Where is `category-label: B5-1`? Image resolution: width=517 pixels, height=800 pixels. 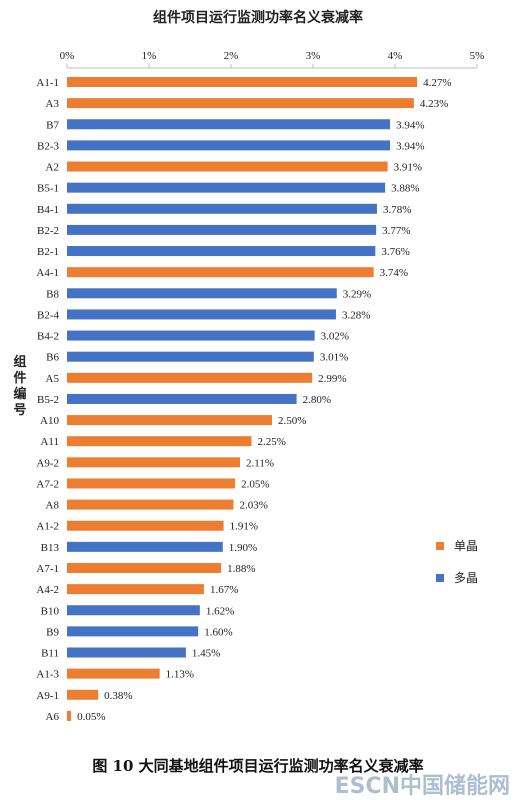 category-label: B5-1 is located at coordinates (48, 189).